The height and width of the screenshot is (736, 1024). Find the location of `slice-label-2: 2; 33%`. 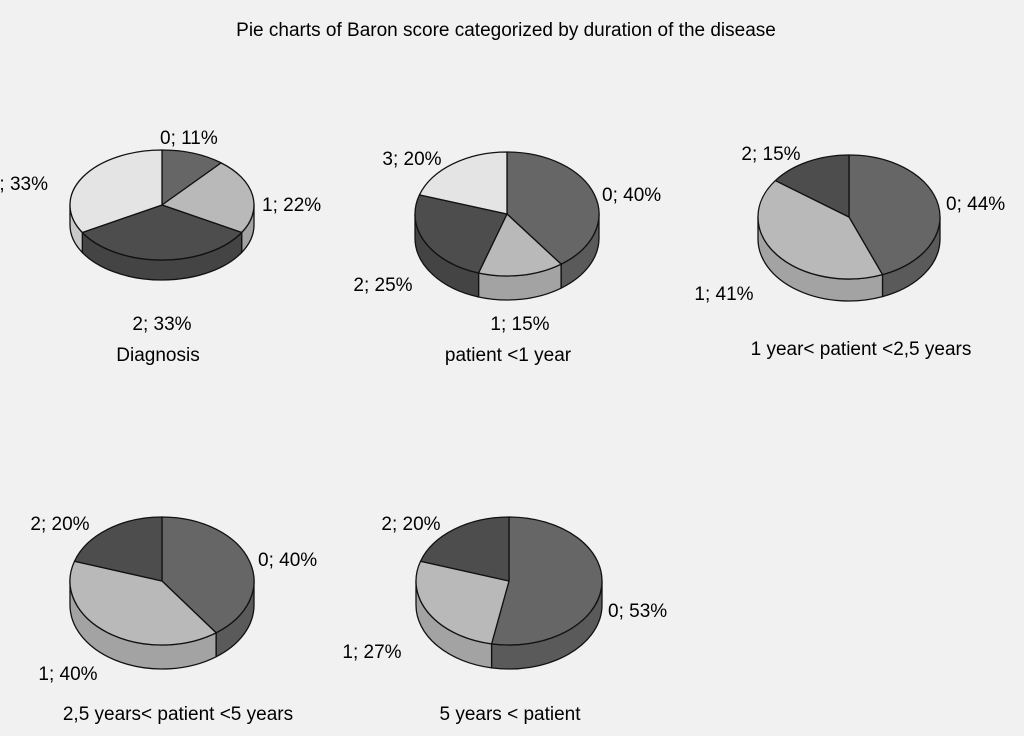

slice-label-2: 2; 33% is located at coordinates (161, 324).